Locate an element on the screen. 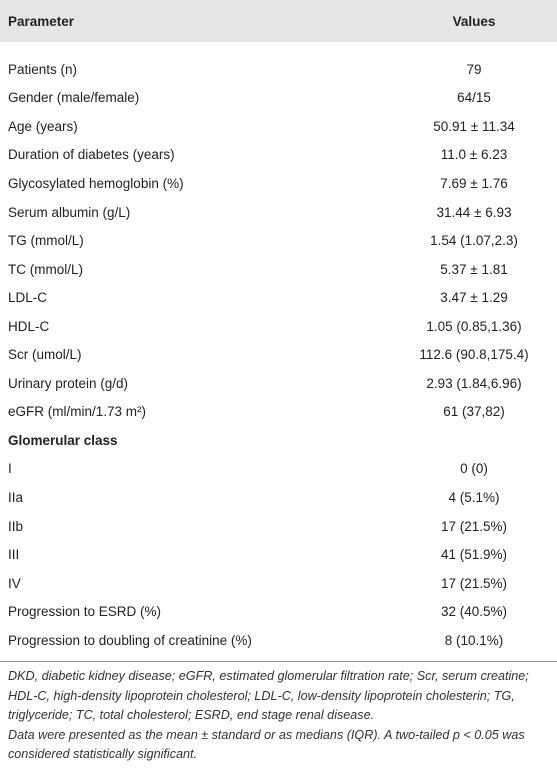  parameter-cell: Glycosylated hemoglobin (%) is located at coordinates (96, 183).